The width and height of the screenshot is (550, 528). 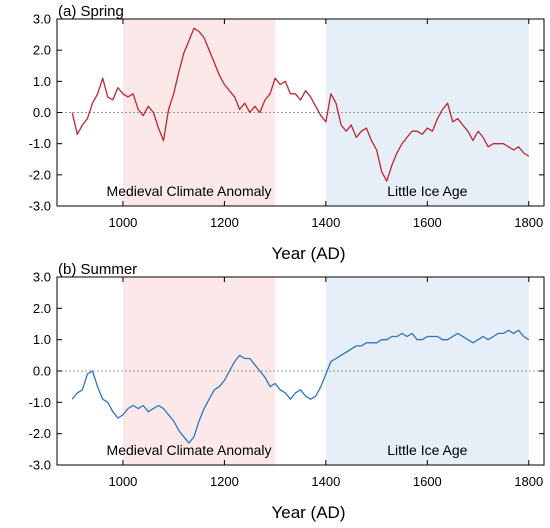 What do you see at coordinates (97, 269) in the screenshot?
I see `panel-title: (b) Summer` at bounding box center [97, 269].